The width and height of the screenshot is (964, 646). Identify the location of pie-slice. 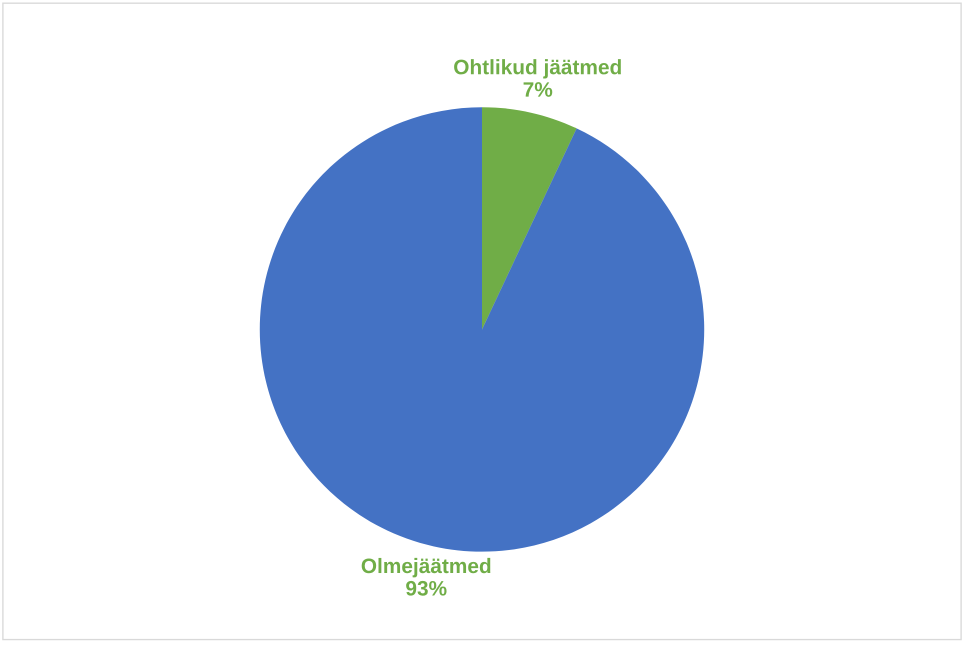
(529, 218).